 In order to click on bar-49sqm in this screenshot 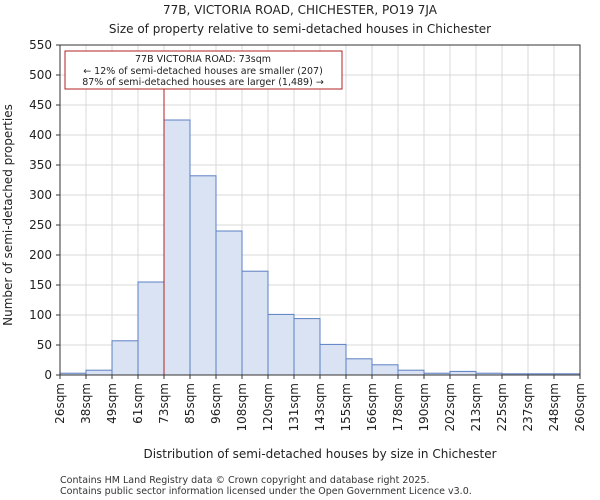, I will do `click(125, 358)`.